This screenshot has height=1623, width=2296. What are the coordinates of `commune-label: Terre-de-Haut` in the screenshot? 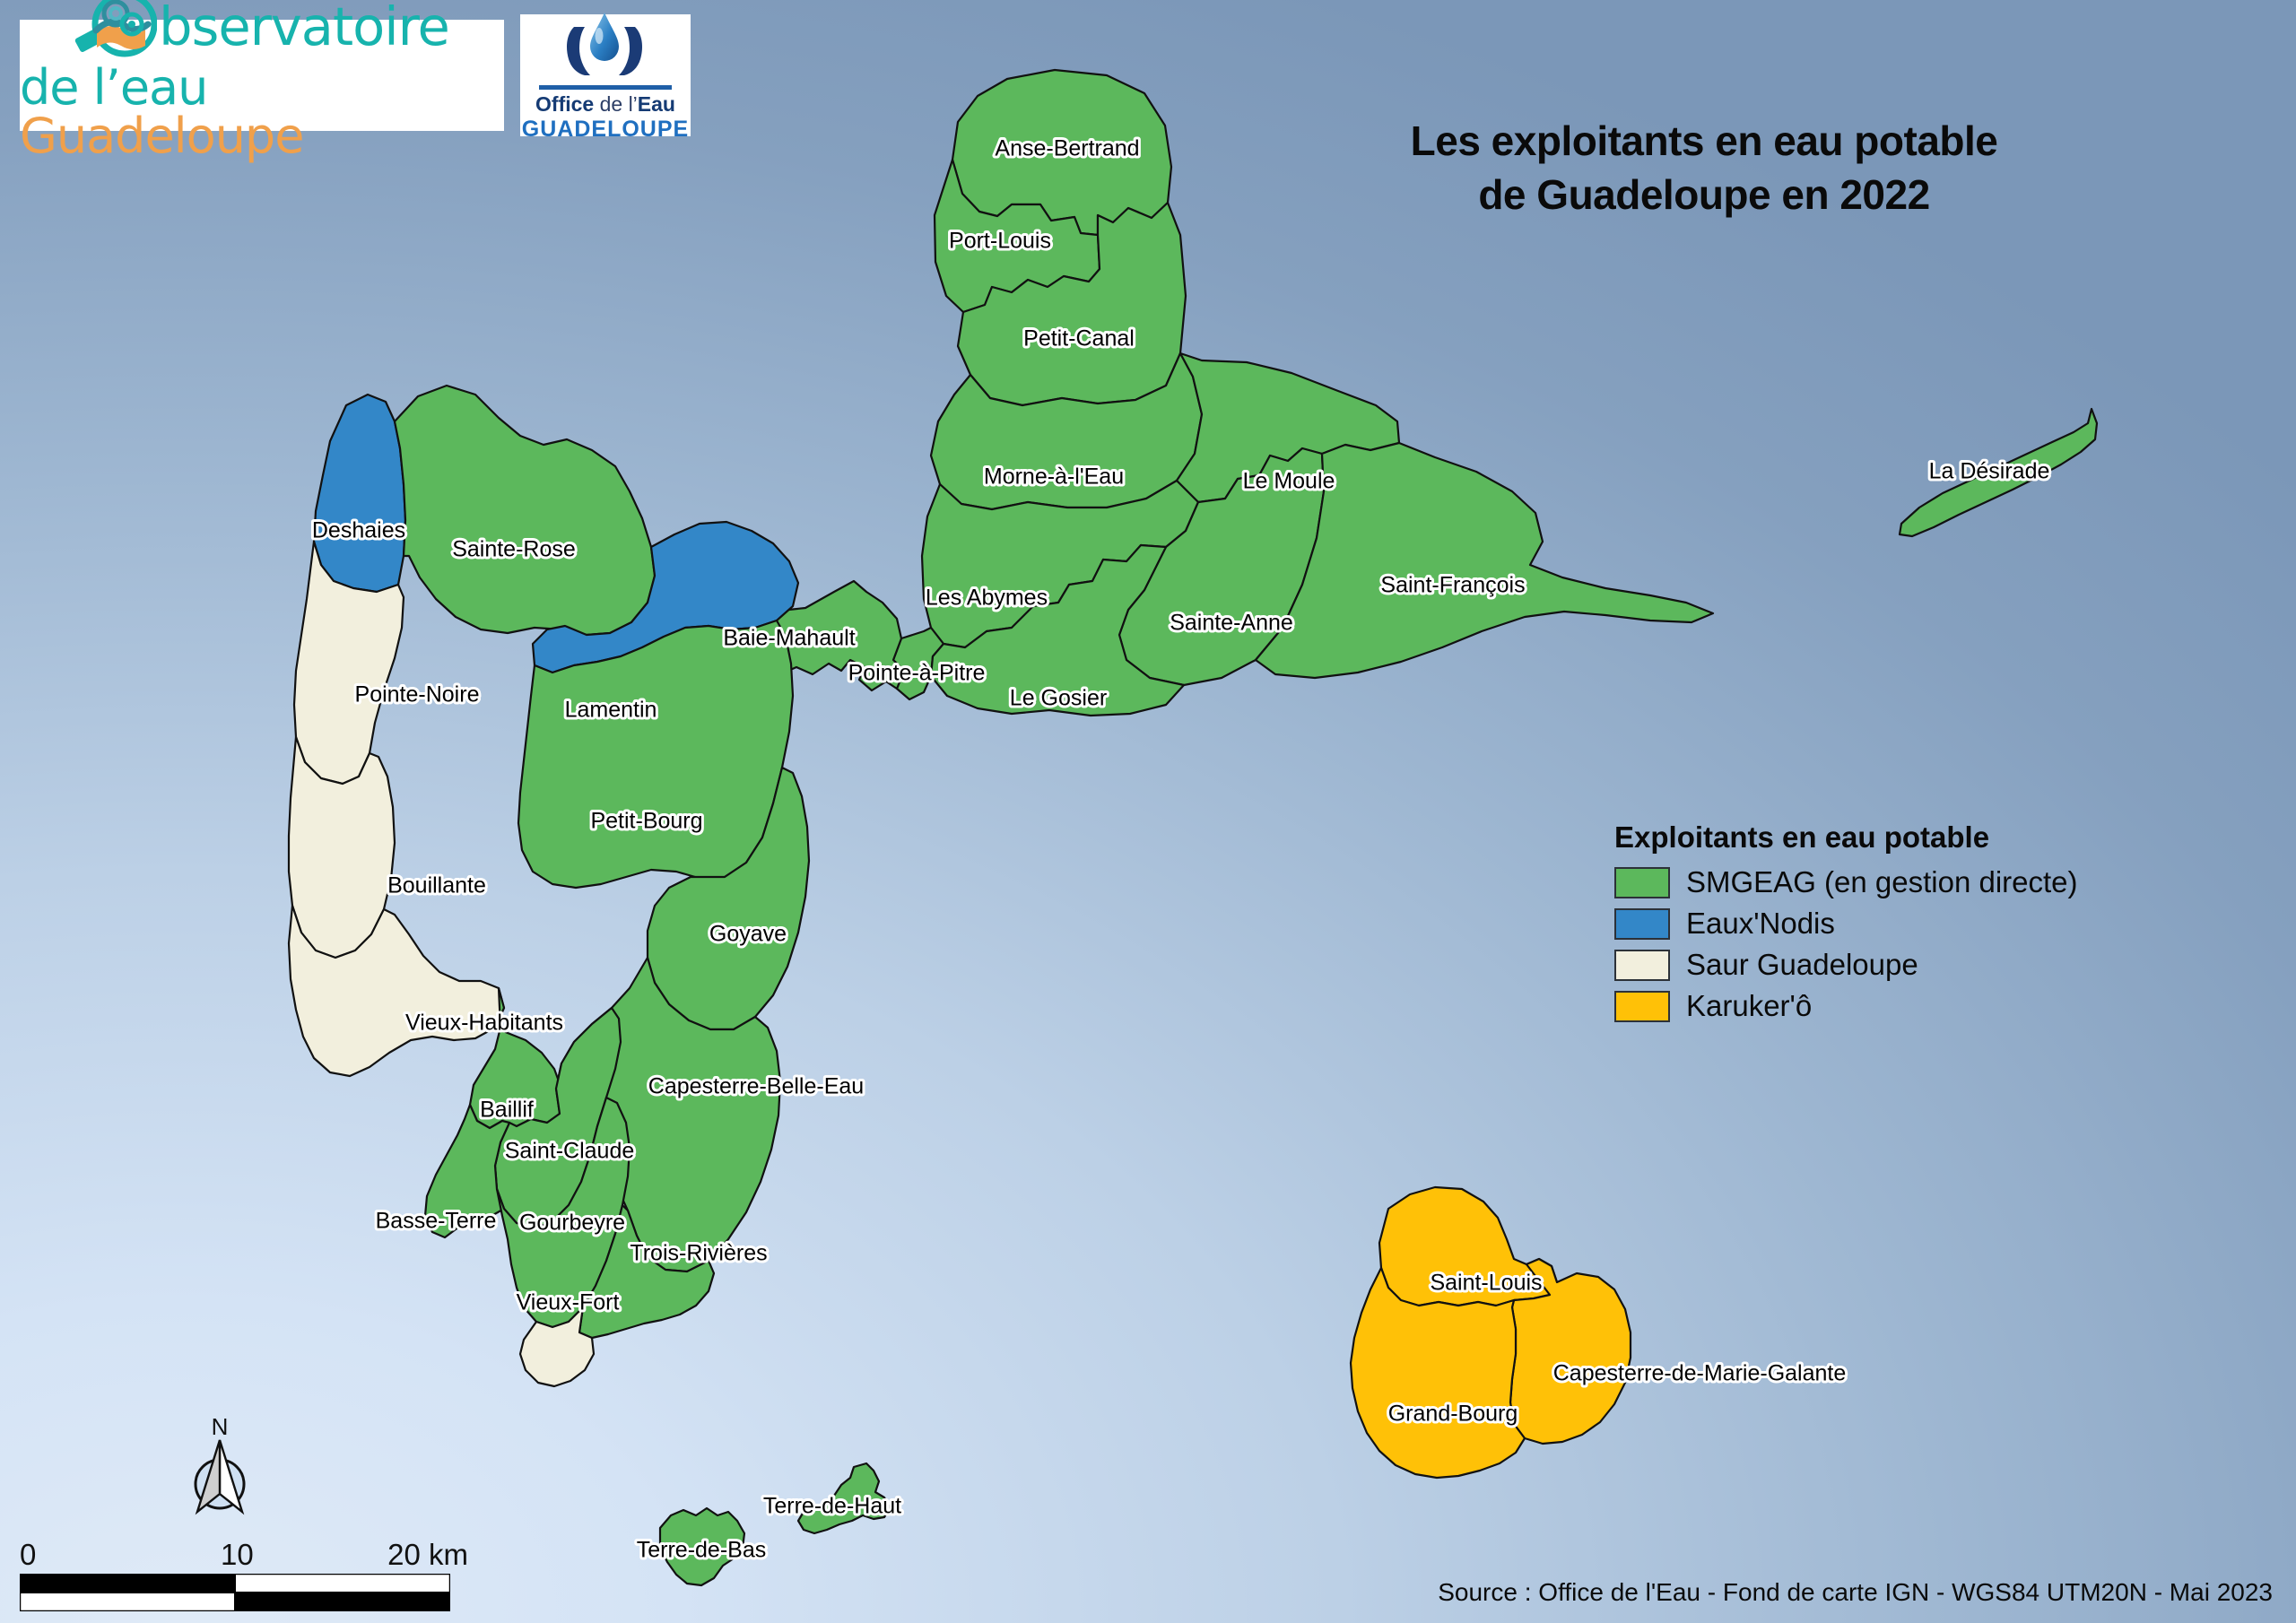 It's located at (832, 1506).